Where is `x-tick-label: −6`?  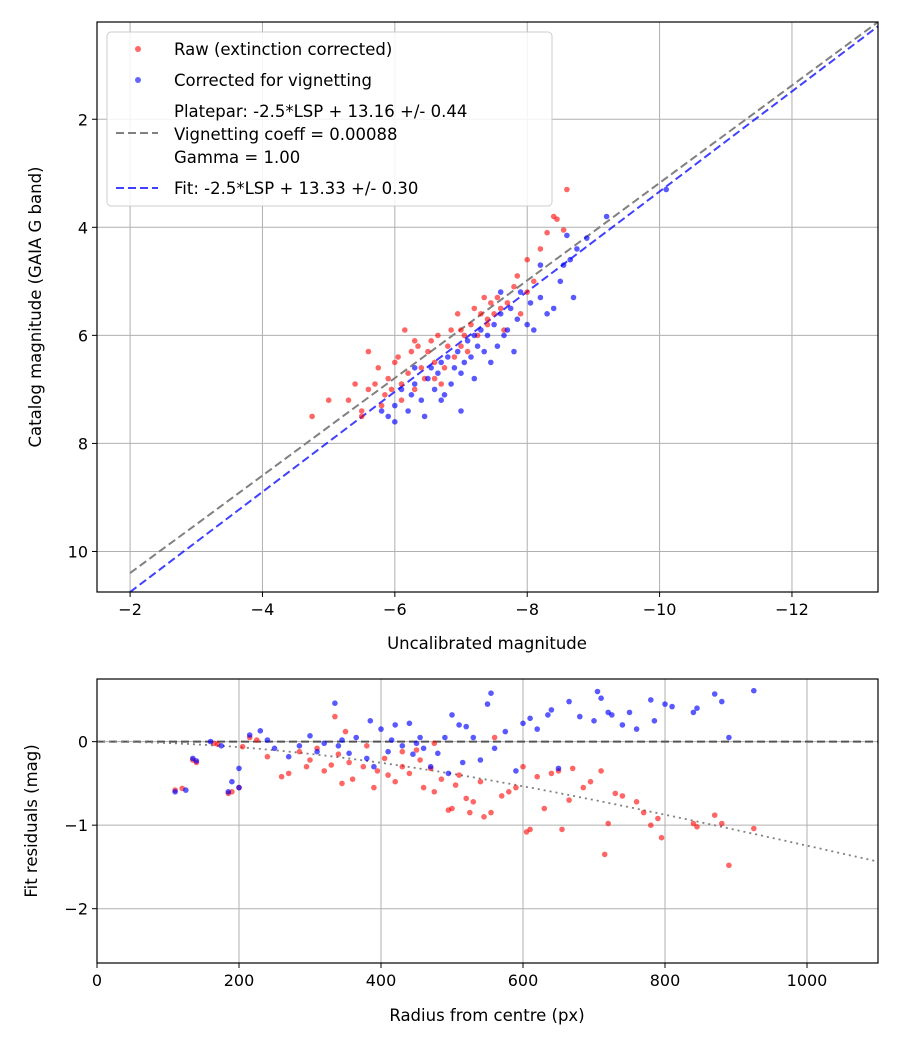 x-tick-label: −6 is located at coordinates (395, 609).